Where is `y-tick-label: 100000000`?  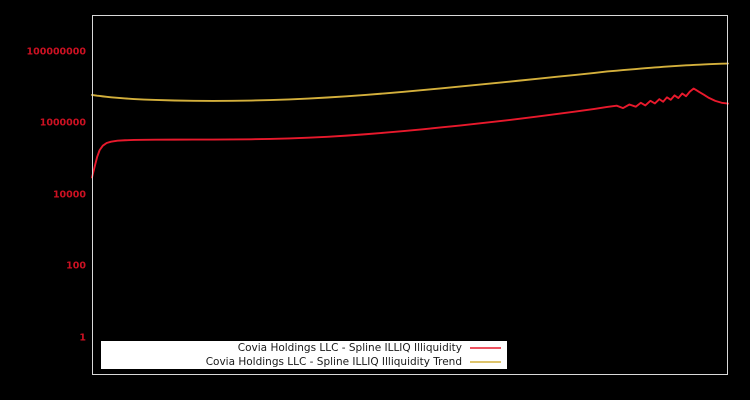 y-tick-label: 100000000 is located at coordinates (57, 52).